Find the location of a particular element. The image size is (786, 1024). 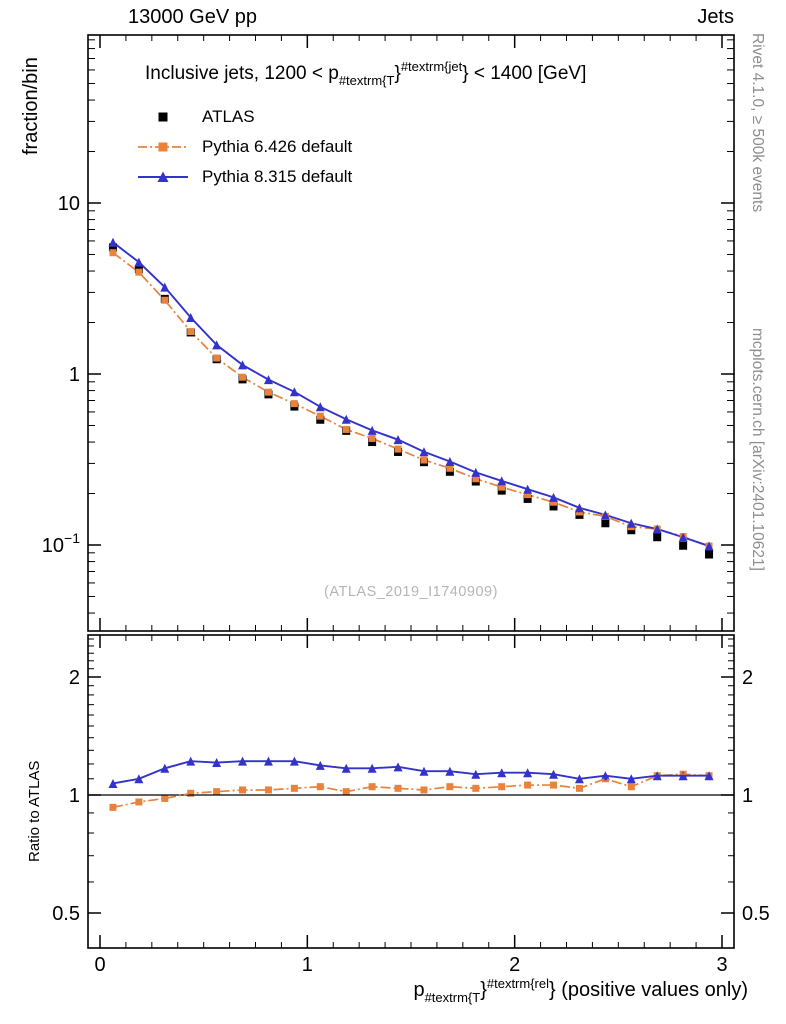

mcplots-reference-label: mcplots.cern.ch [arXiv:2401.10621] is located at coordinates (757, 449).